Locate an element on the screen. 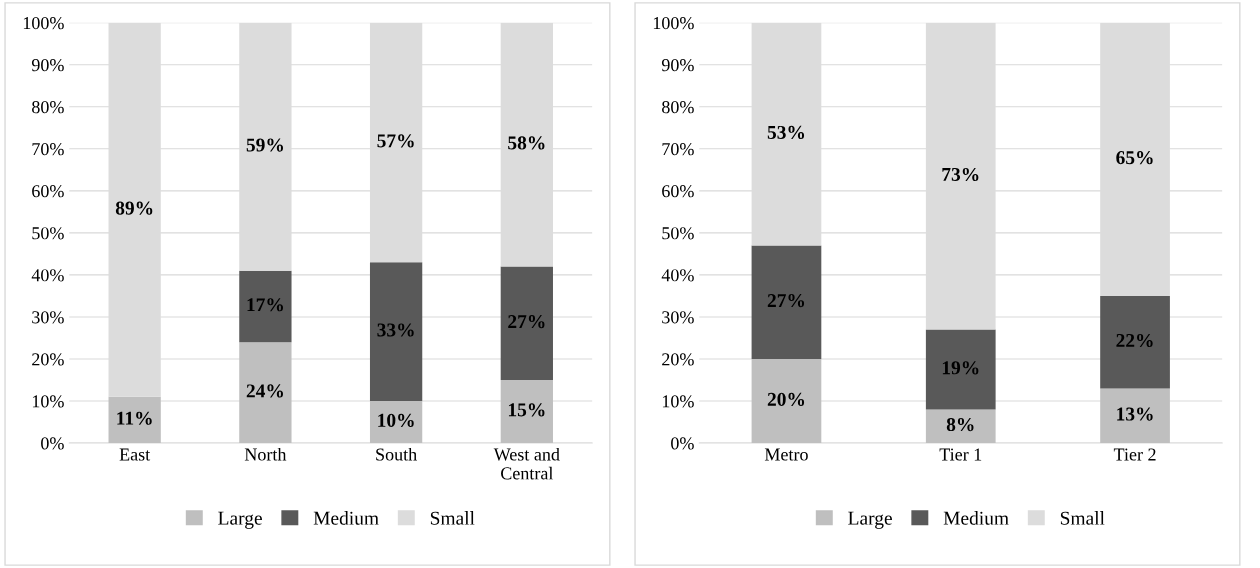  data-label: 10% is located at coordinates (396, 420).